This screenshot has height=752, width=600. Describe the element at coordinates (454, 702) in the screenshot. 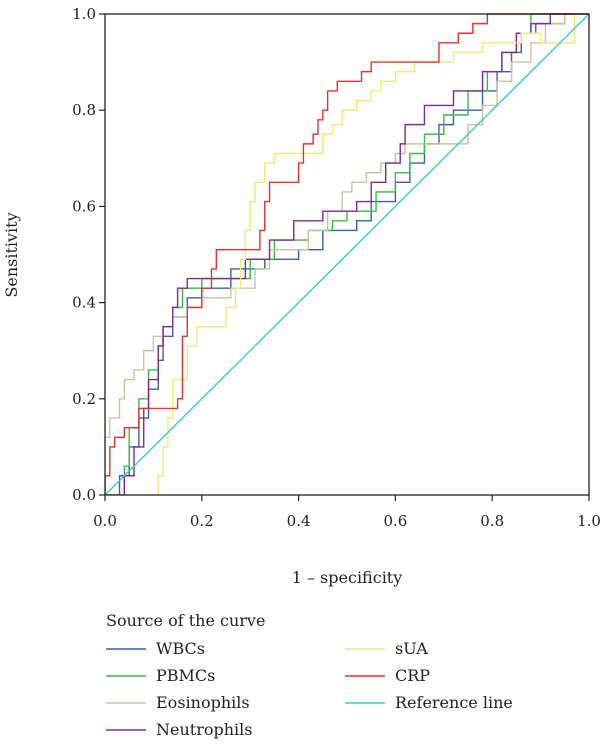

I see `legend-label-reference-line: Reference line` at that location.